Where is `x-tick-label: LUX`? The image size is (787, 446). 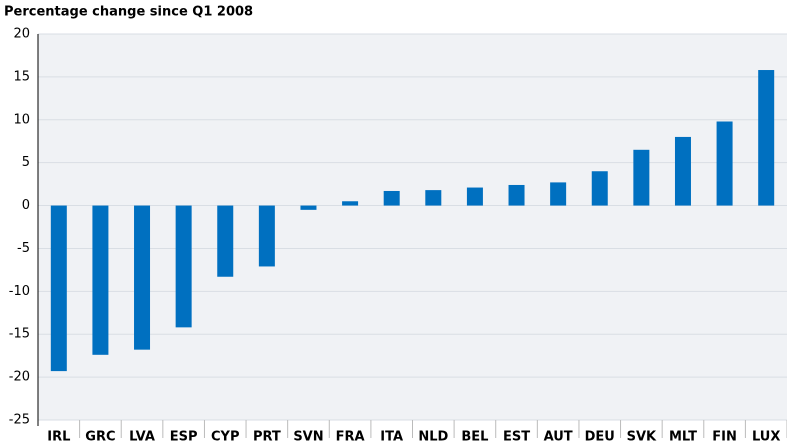 x-tick-label: LUX is located at coordinates (766, 437).